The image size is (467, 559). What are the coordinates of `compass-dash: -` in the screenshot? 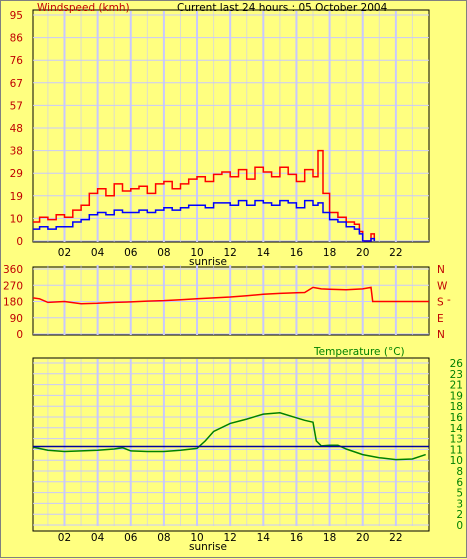 It's located at (449, 300).